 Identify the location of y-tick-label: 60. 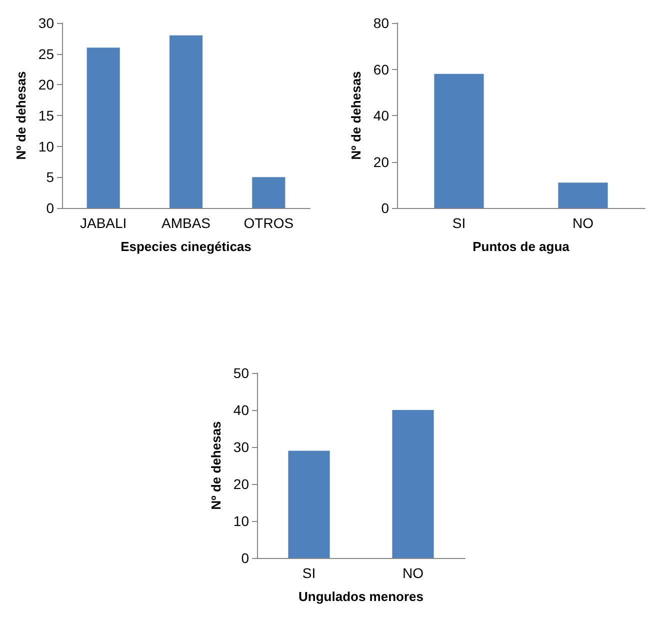
(381, 69).